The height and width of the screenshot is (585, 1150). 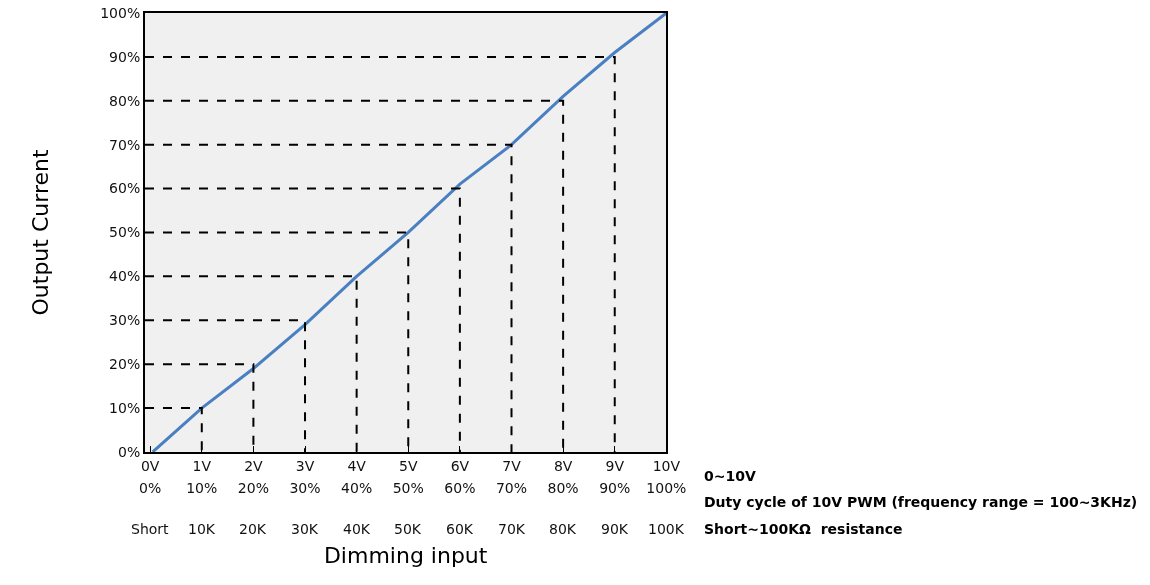 What do you see at coordinates (615, 488) in the screenshot?
I see `x2-tick-label: 90%` at bounding box center [615, 488].